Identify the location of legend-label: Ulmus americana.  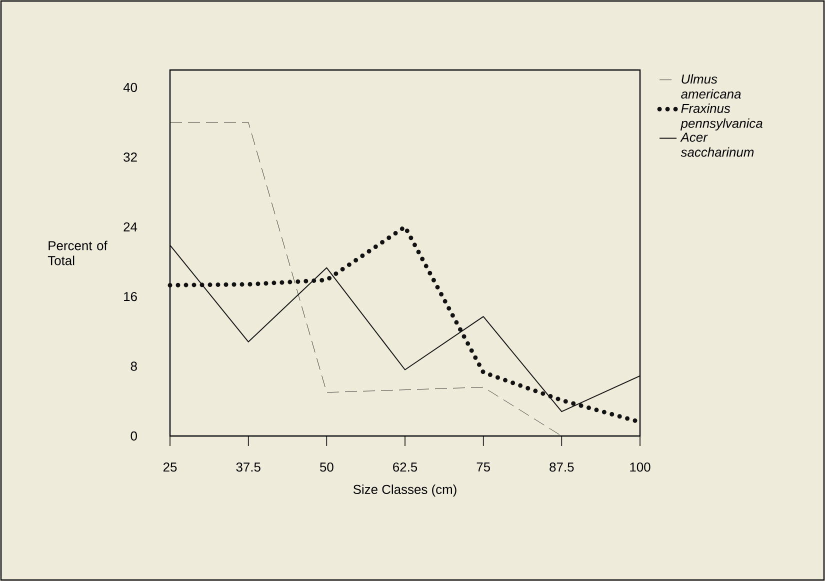
(711, 86).